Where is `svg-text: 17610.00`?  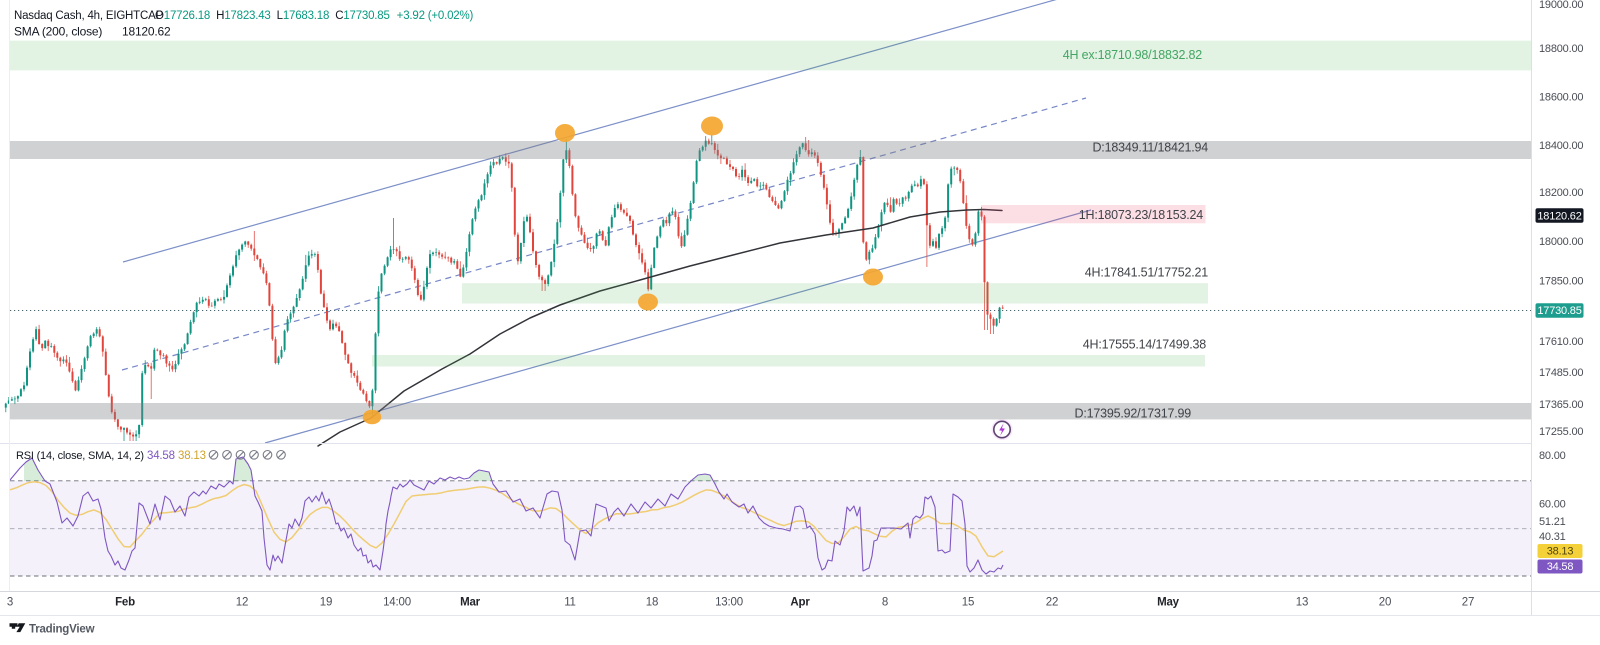
svg-text: 17610.00 is located at coordinates (1561, 342).